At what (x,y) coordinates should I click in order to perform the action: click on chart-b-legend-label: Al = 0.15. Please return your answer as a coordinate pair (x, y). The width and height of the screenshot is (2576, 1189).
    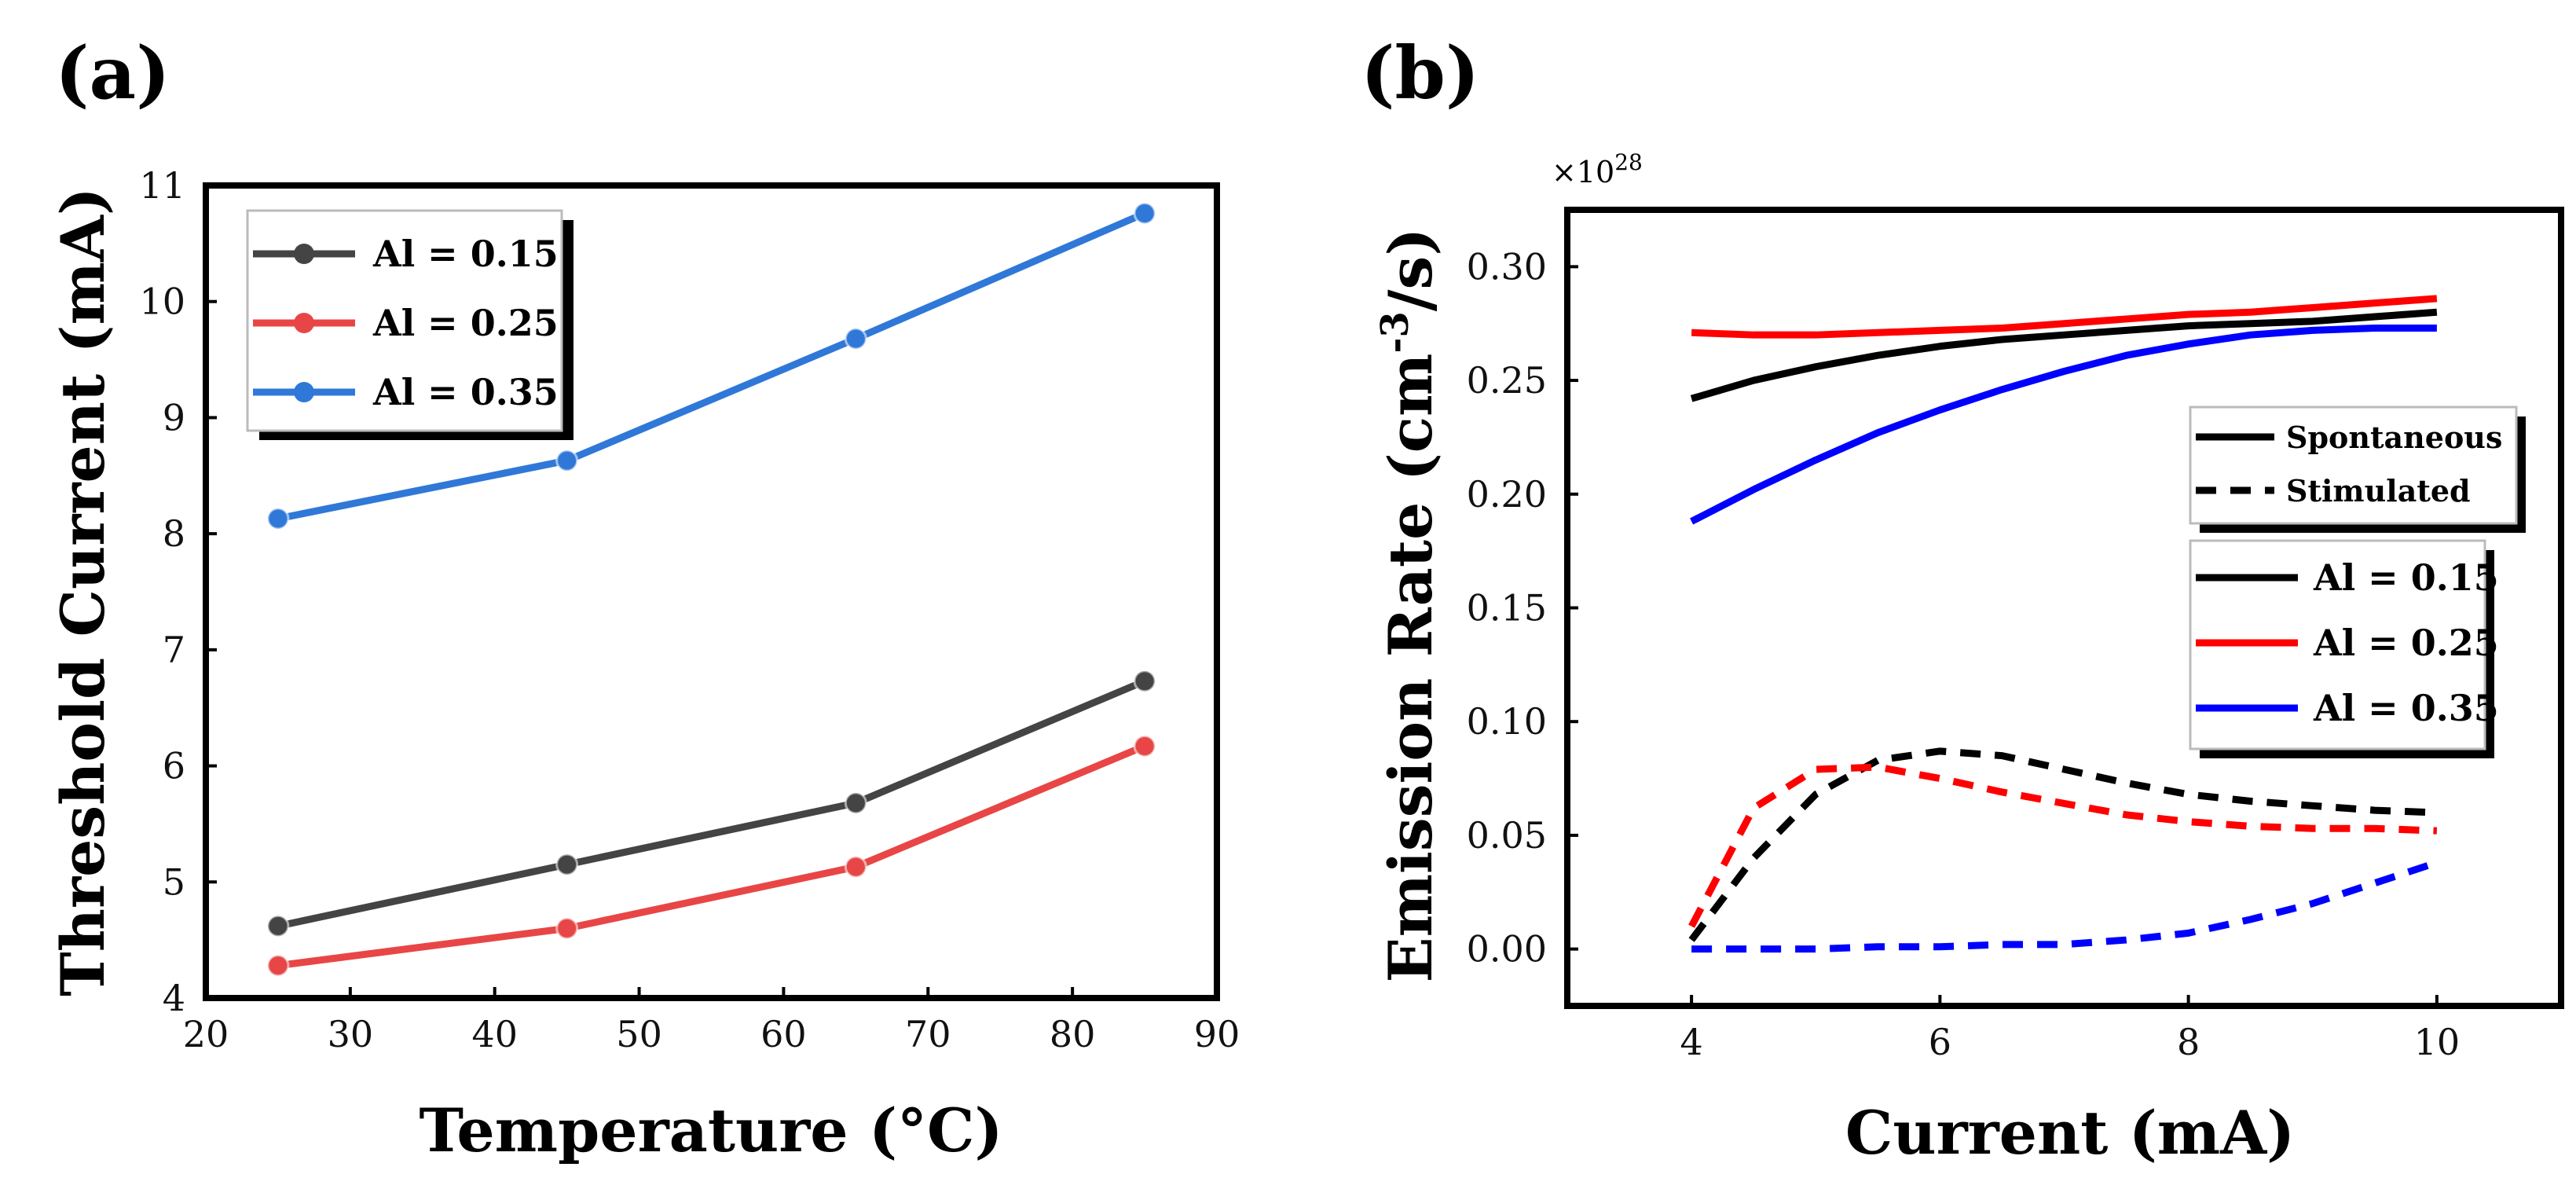
    Looking at the image, I should click on (2406, 577).